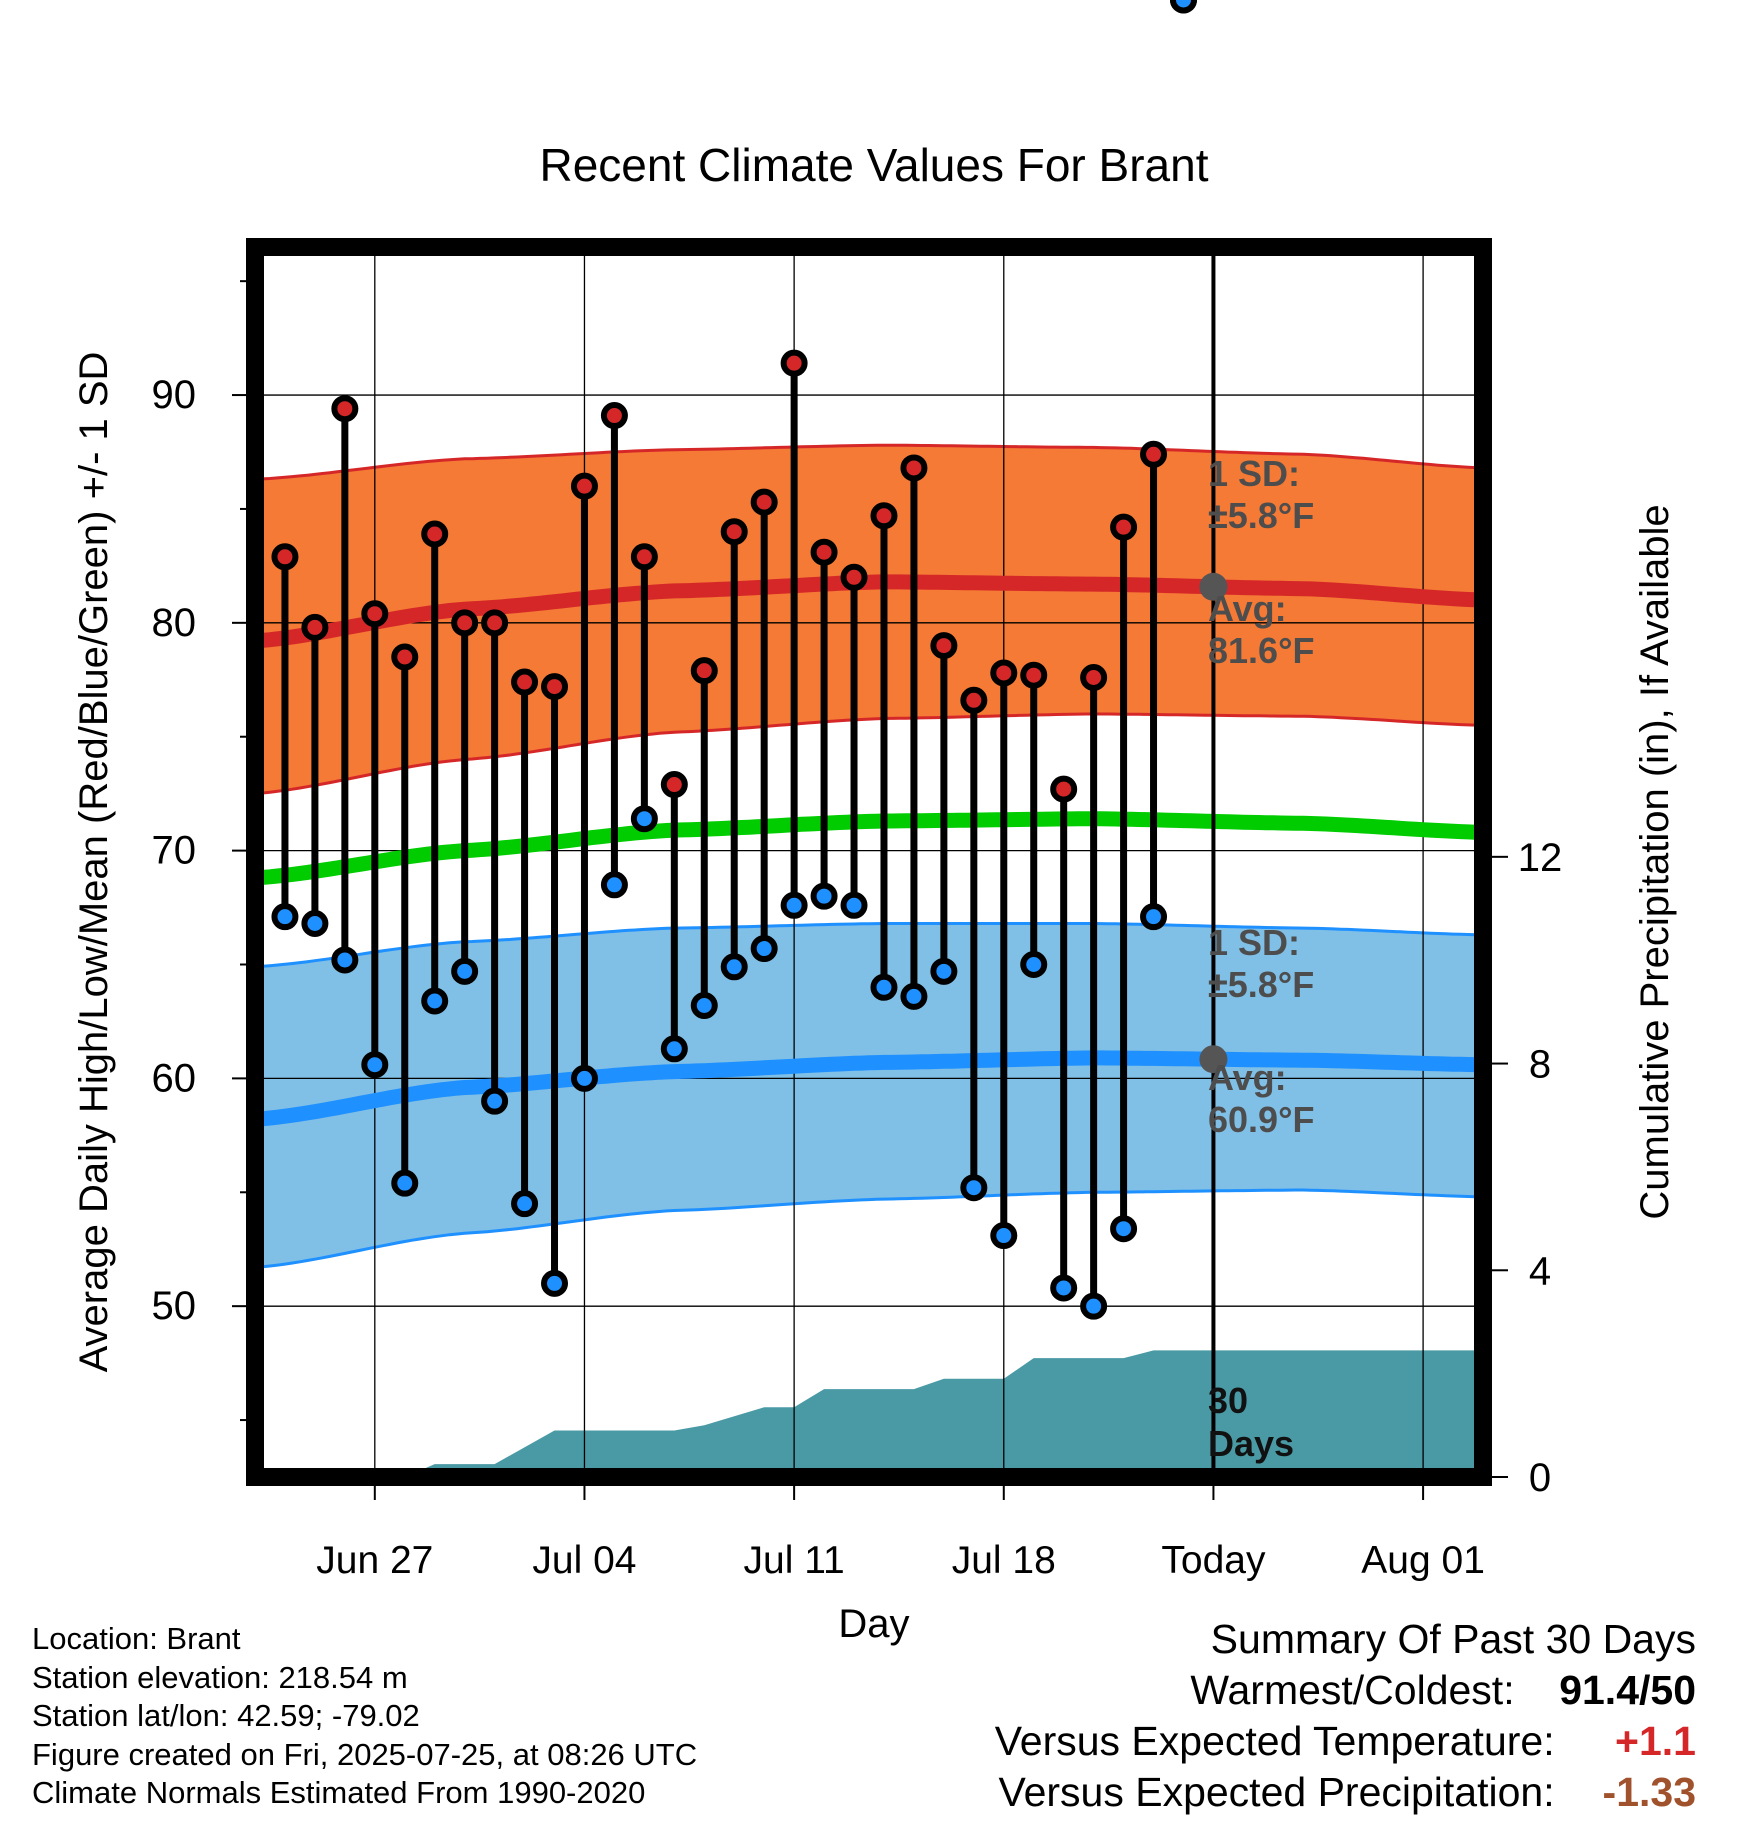 The image size is (1748, 1828). I want to click on y-tick-label: 70, so click(174, 851).